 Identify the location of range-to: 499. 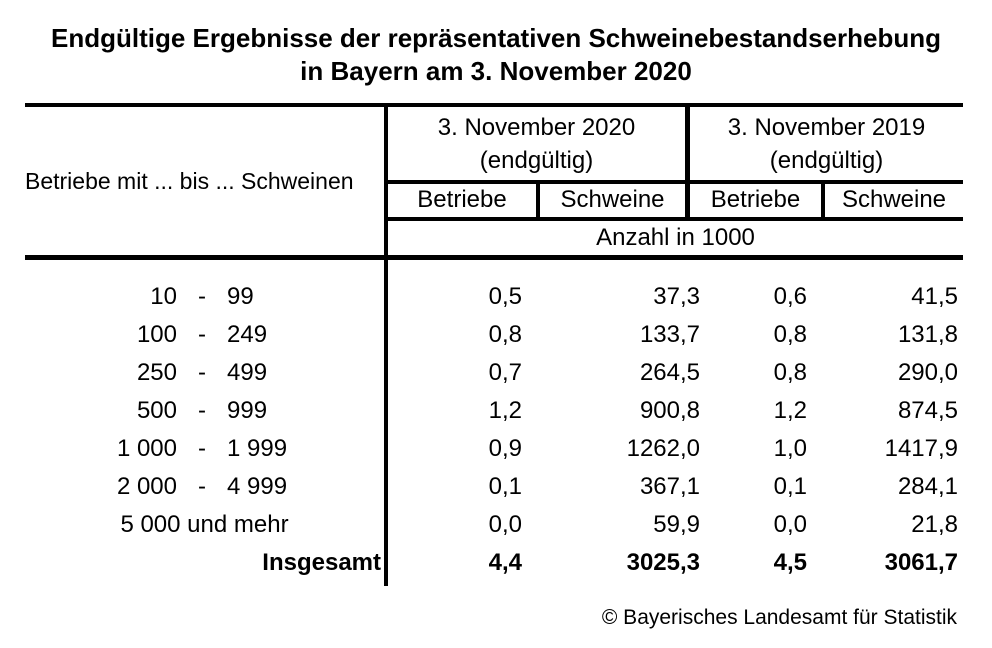
(247, 372).